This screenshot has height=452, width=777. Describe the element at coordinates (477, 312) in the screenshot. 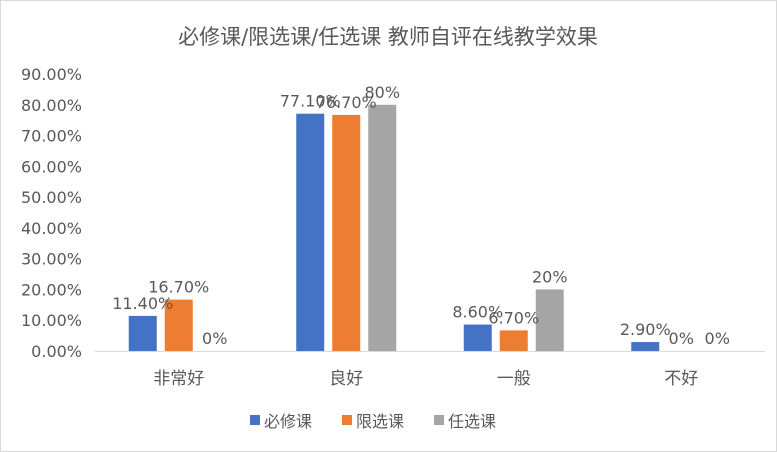

I see `data-label: 8.60%` at that location.